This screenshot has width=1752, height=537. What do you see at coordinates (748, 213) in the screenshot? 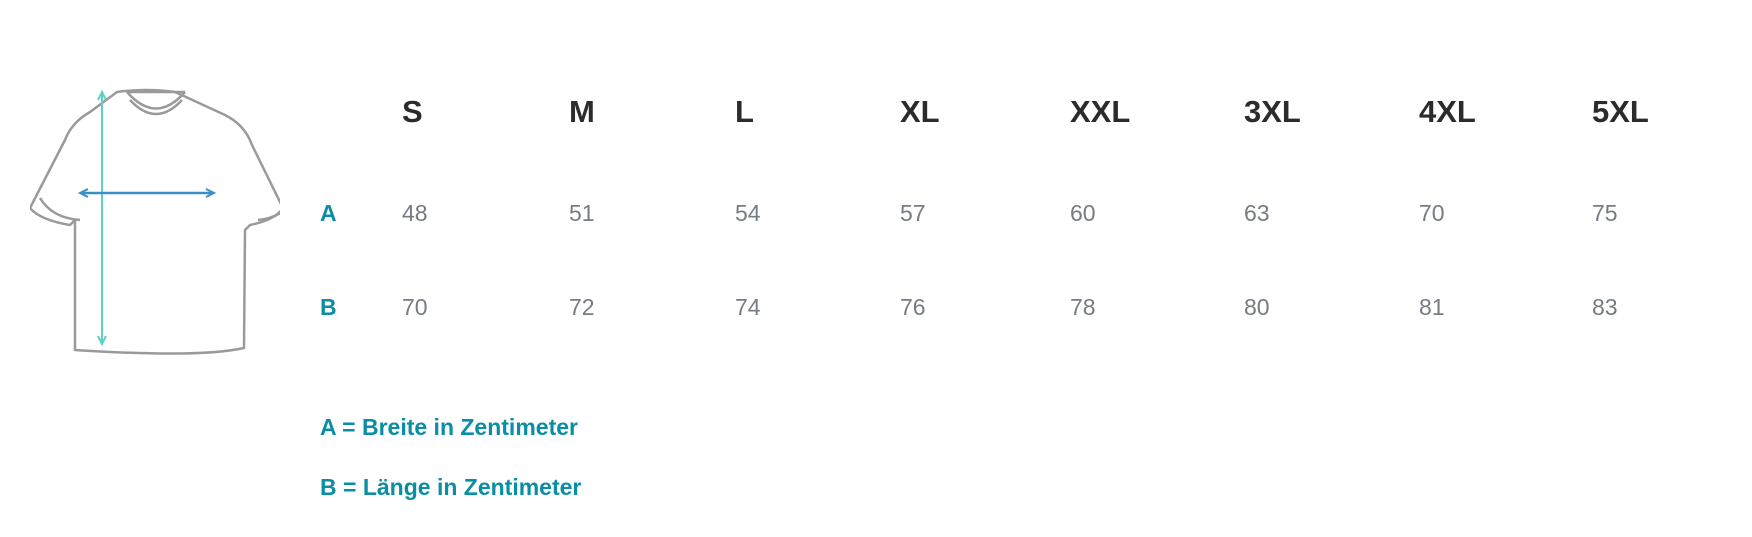
I see `measurement-cell: 54` at bounding box center [748, 213].